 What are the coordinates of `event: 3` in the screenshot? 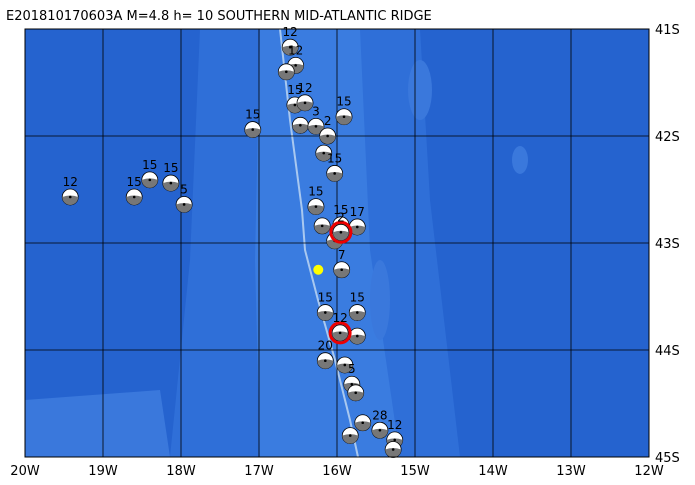 It's located at (316, 119).